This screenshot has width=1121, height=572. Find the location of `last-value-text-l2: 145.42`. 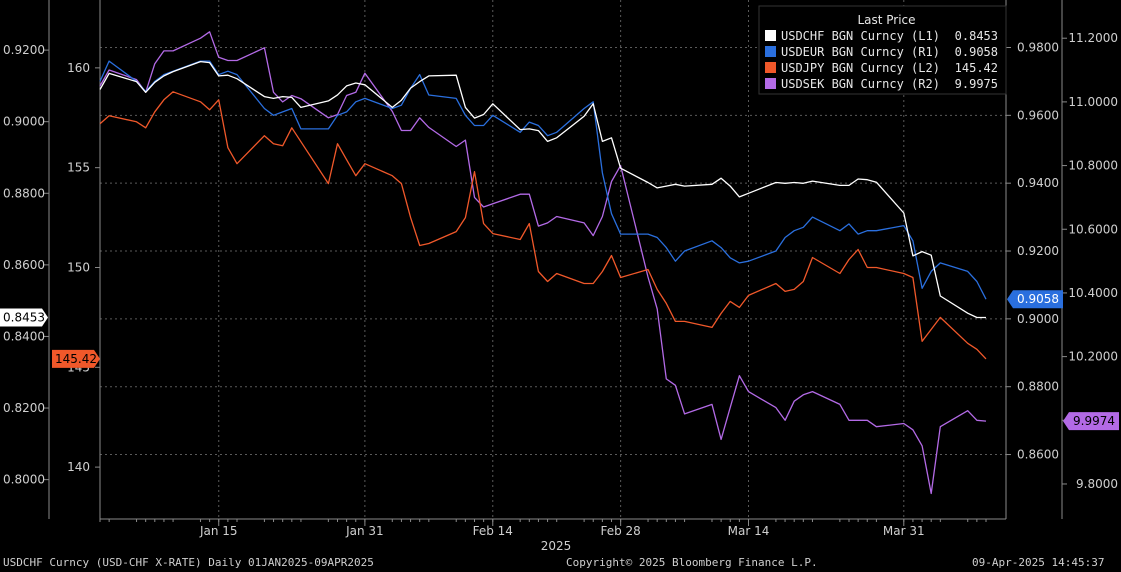

last-value-text-l2: 145.42 is located at coordinates (76, 359).